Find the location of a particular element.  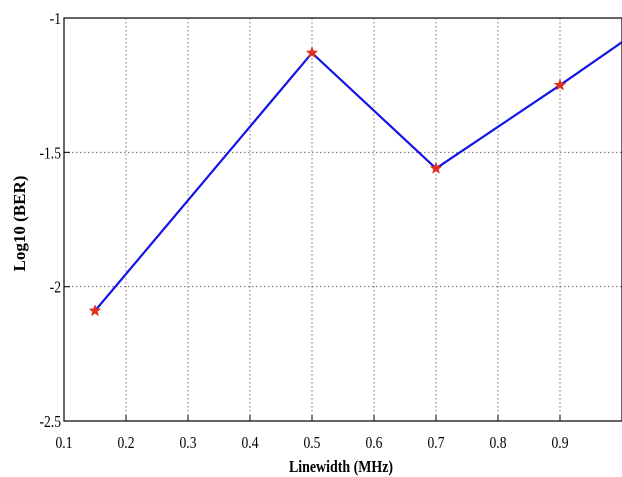

y-tick-label: -1 is located at coordinates (55, 19).